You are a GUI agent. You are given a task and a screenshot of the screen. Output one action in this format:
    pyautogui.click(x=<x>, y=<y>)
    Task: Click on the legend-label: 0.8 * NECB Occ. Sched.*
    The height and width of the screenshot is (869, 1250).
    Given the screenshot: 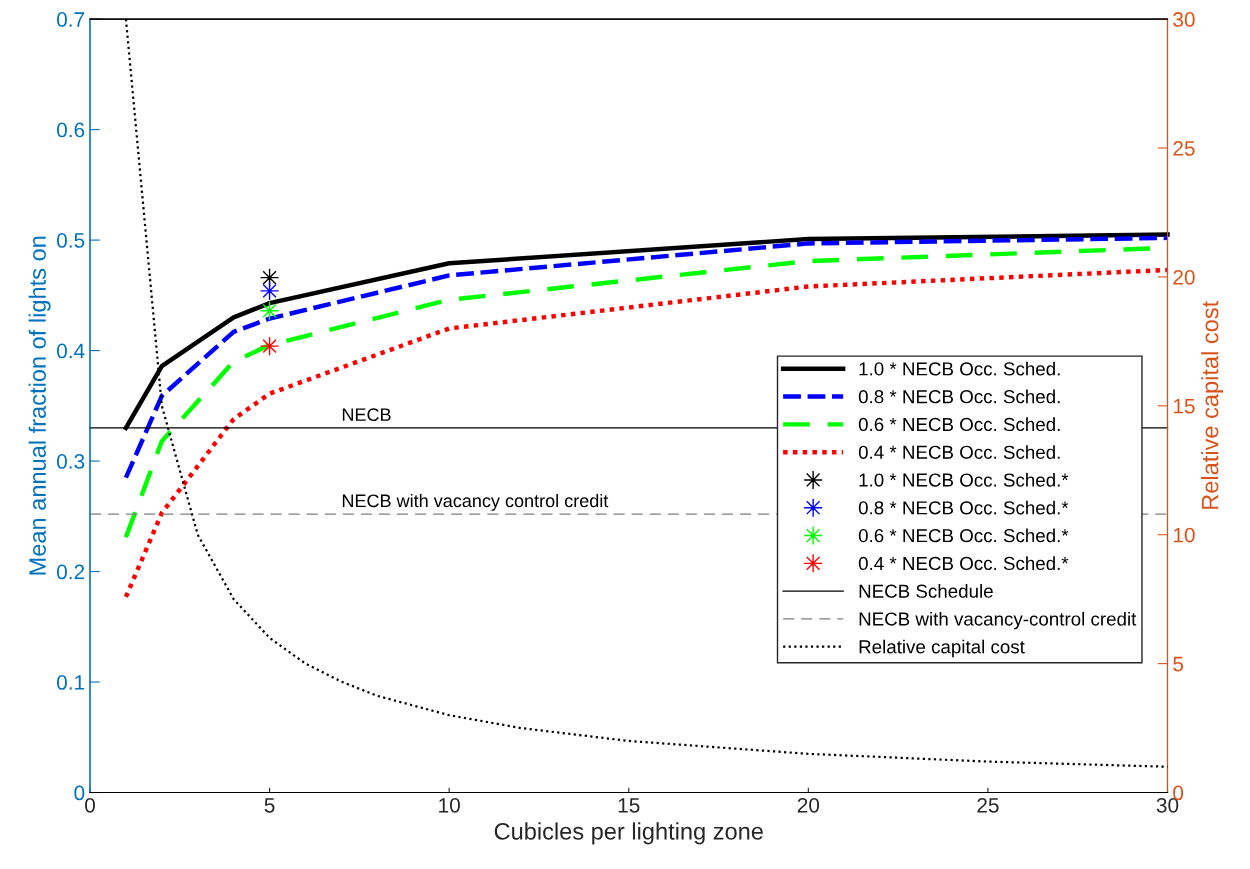 What is the action you would take?
    pyautogui.click(x=963, y=507)
    